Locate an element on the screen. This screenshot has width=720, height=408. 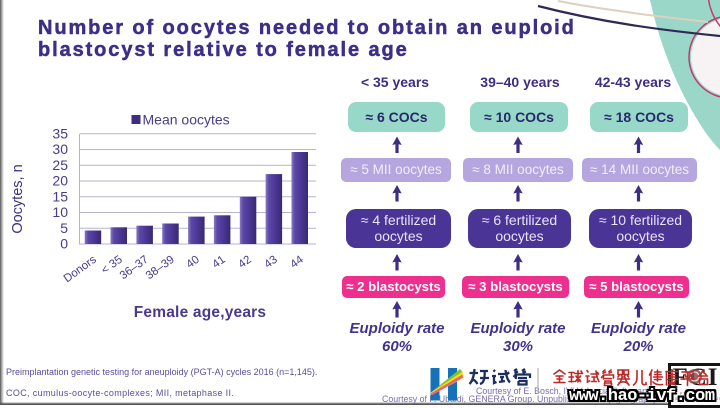
svg-text: 41 is located at coordinates (218, 262).